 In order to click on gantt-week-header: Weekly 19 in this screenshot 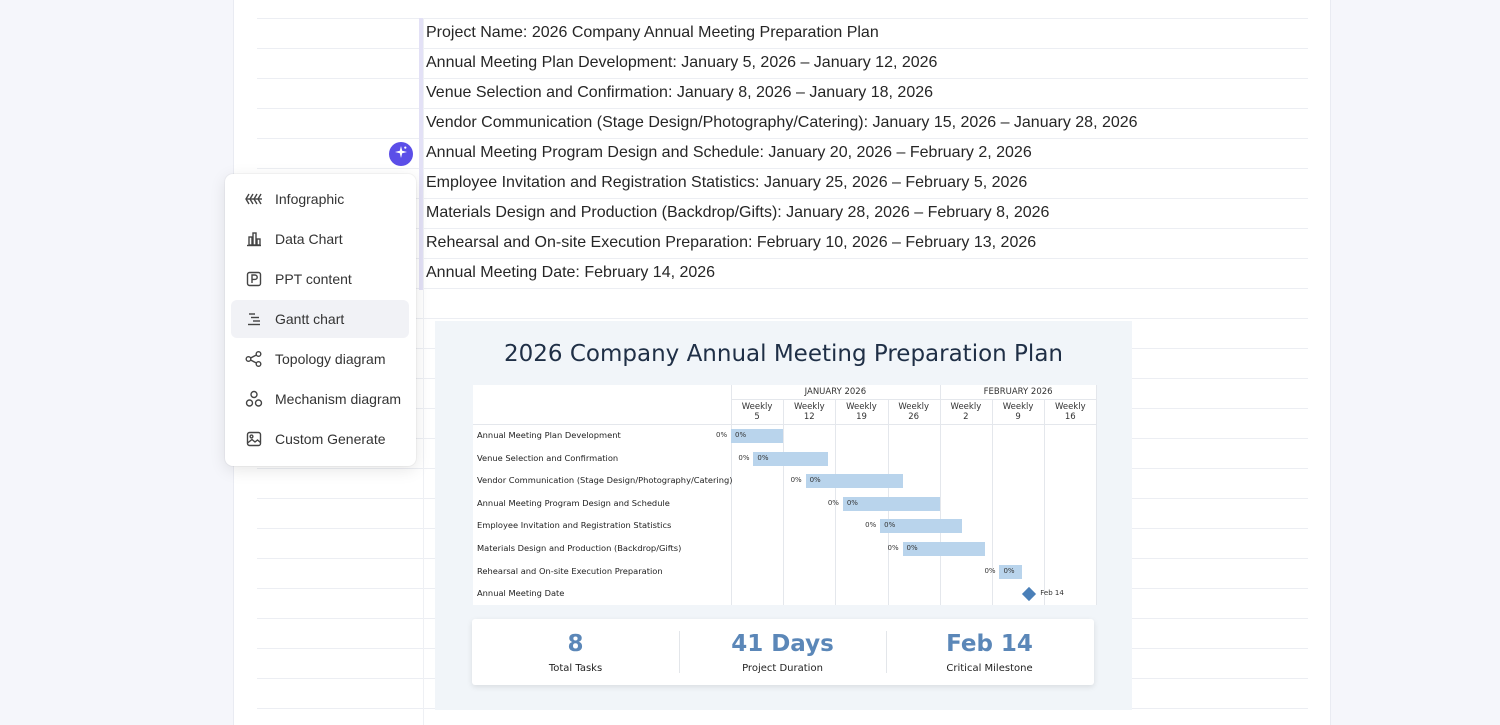, I will do `click(861, 412)`.